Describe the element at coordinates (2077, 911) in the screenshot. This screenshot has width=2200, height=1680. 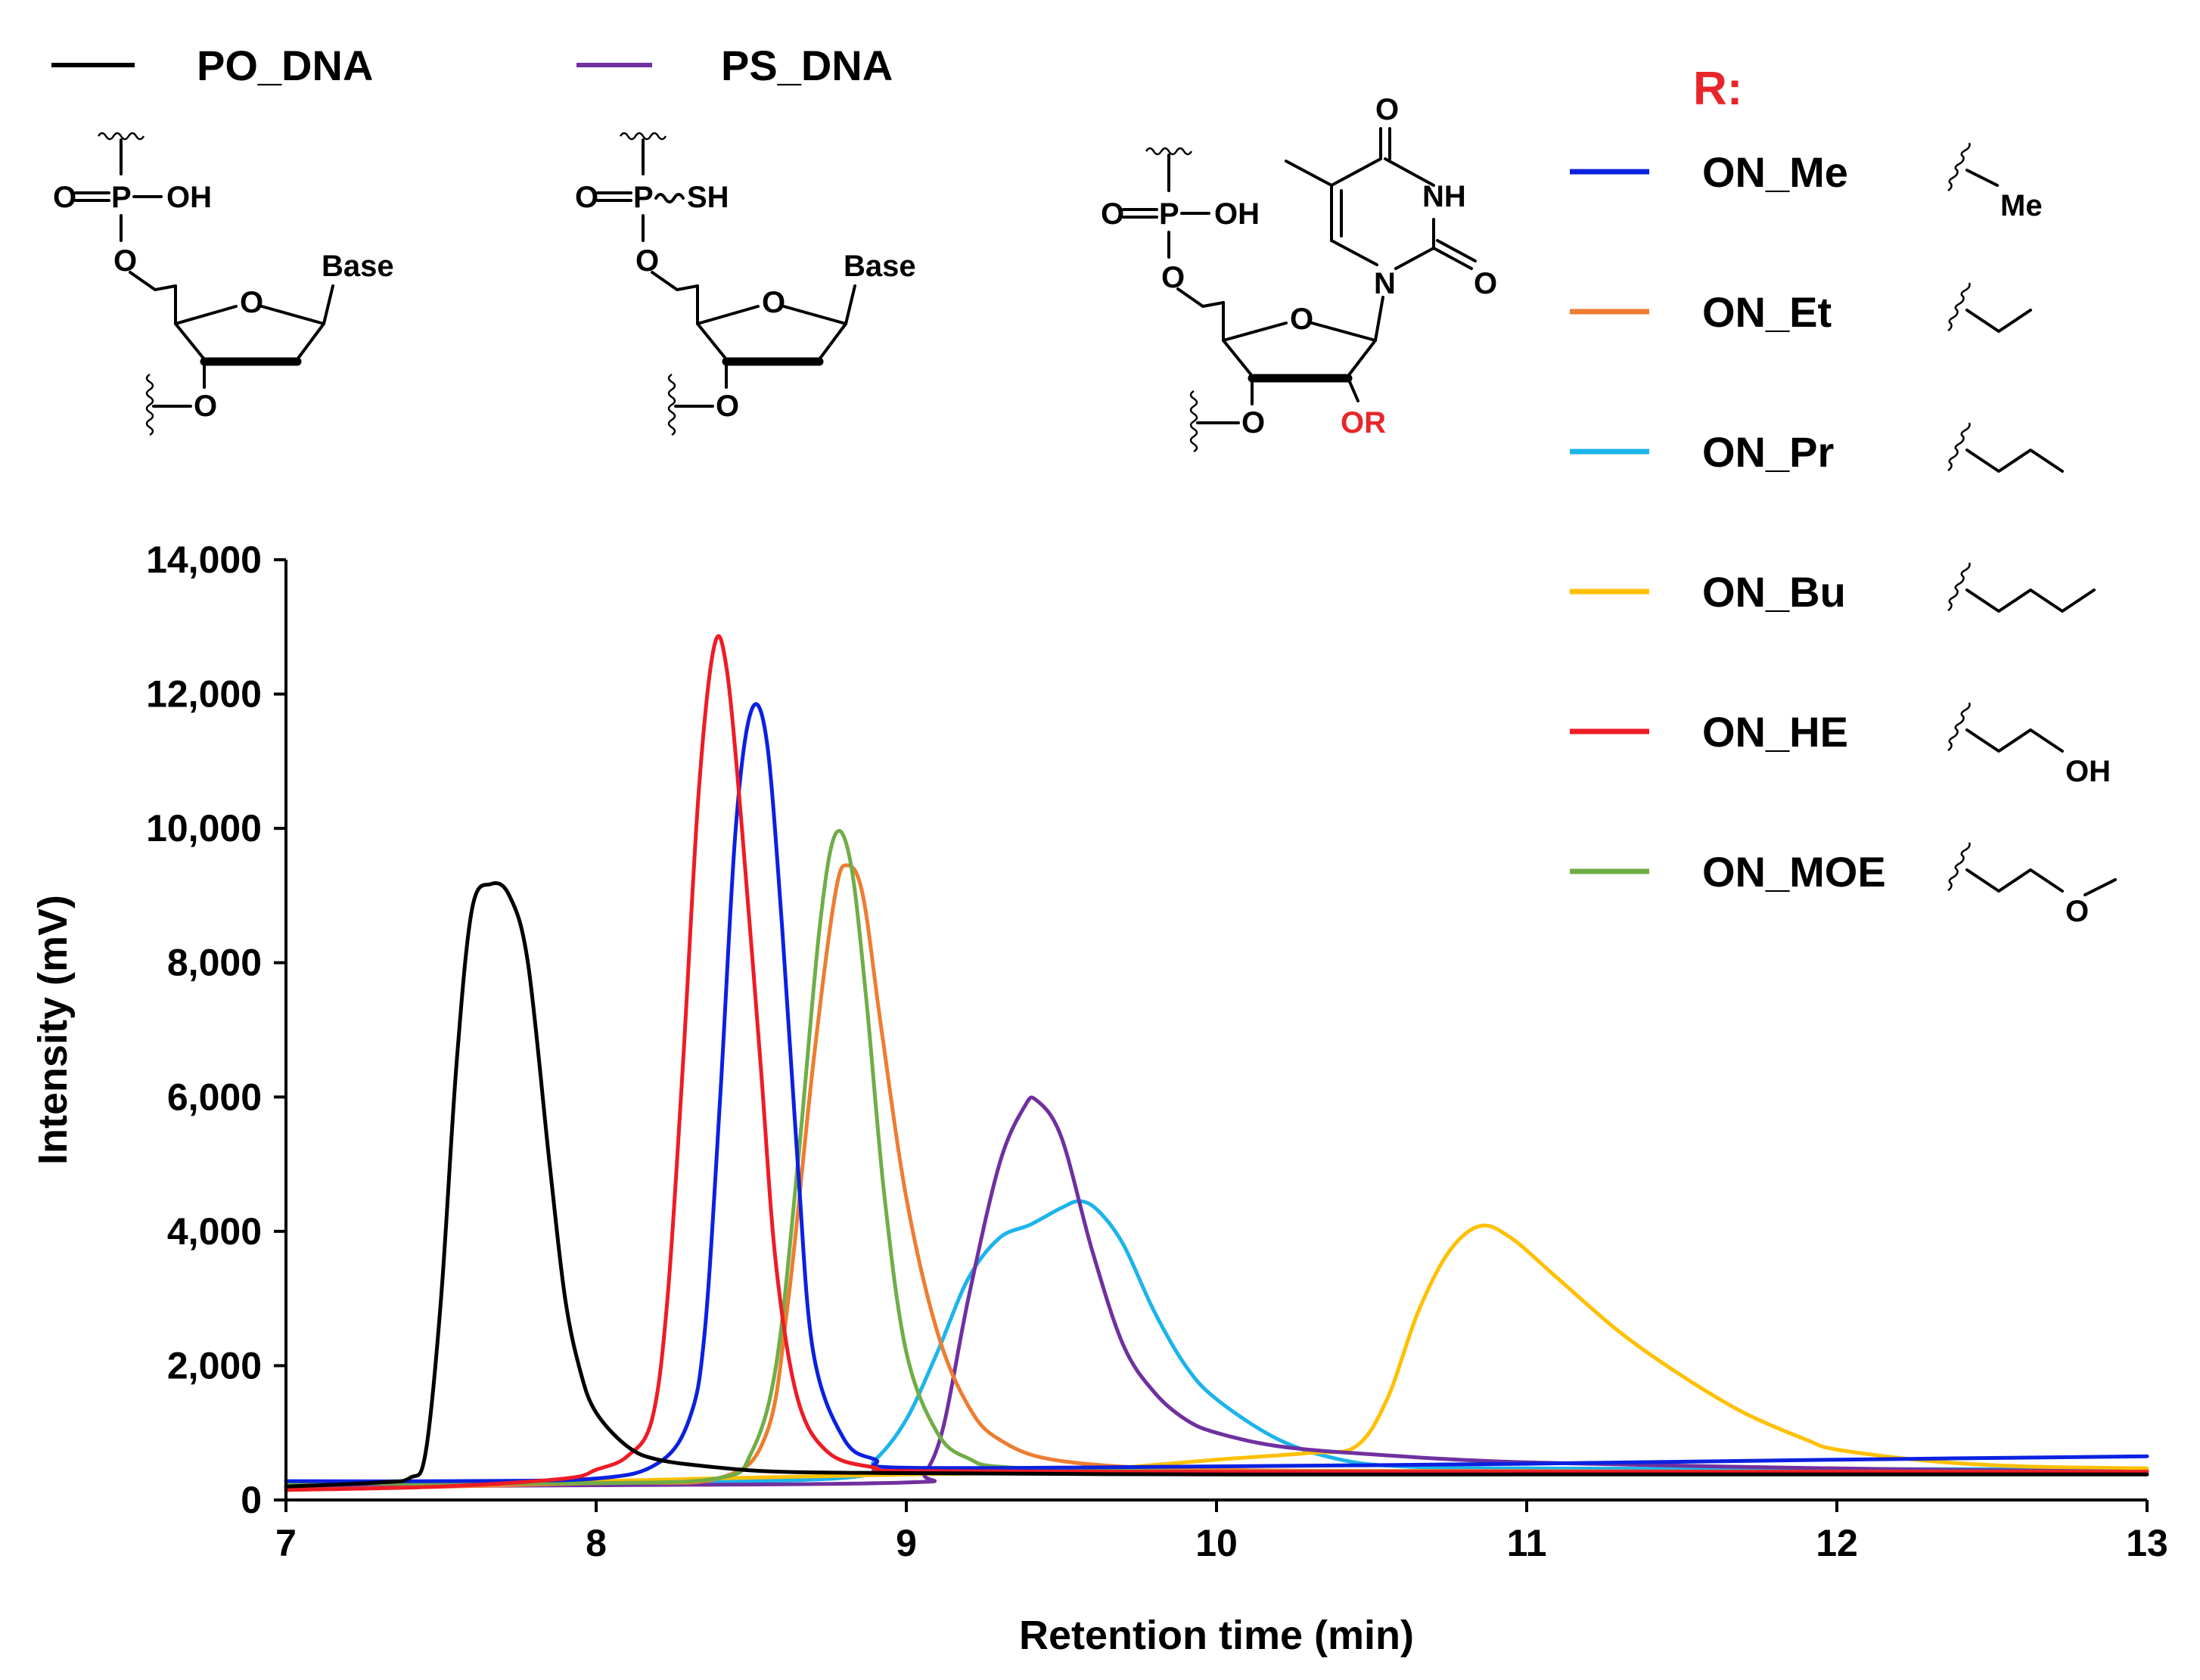
I see `substituent-label: O` at that location.